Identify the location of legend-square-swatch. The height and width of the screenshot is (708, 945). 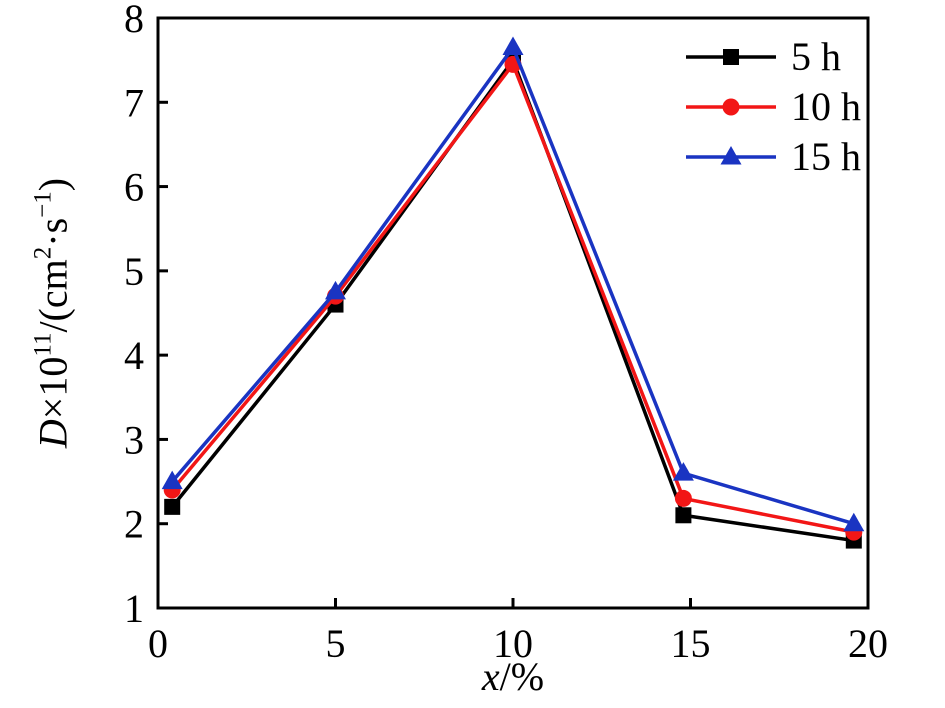
(731, 57).